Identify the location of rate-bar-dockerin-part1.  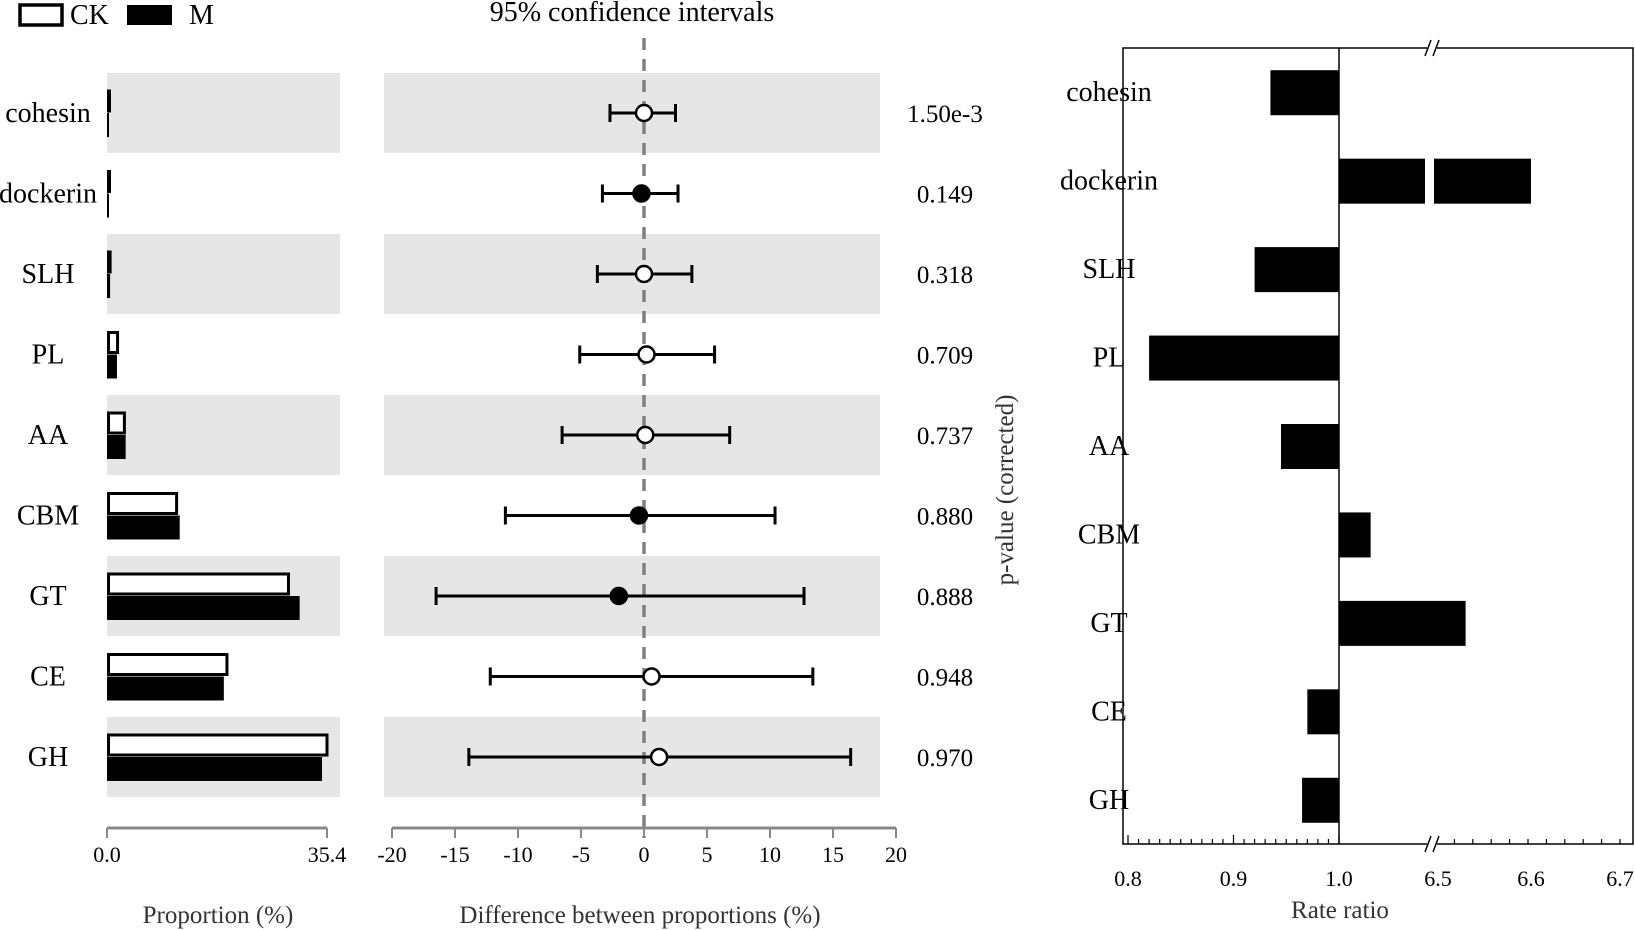
(1382, 181).